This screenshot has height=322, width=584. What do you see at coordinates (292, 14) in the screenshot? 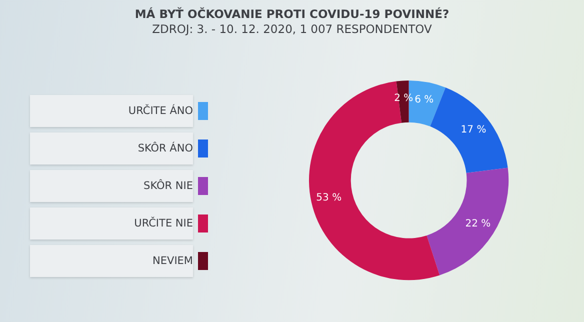
I see `chart-title: MÁ BYŤ OČKOVANIE PROTI COVIDU-19 POVINNÉ?` at bounding box center [292, 14].